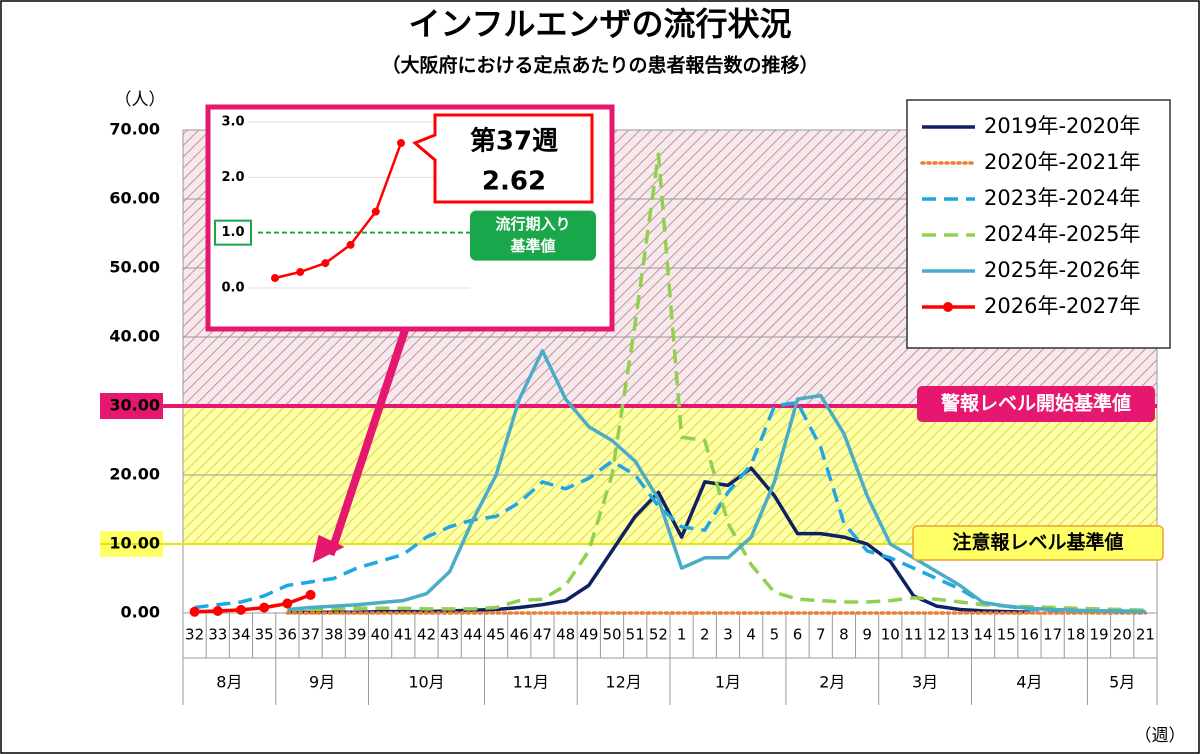  Describe the element at coordinates (821, 635) in the screenshot. I see `x-tick-label: 7` at that location.